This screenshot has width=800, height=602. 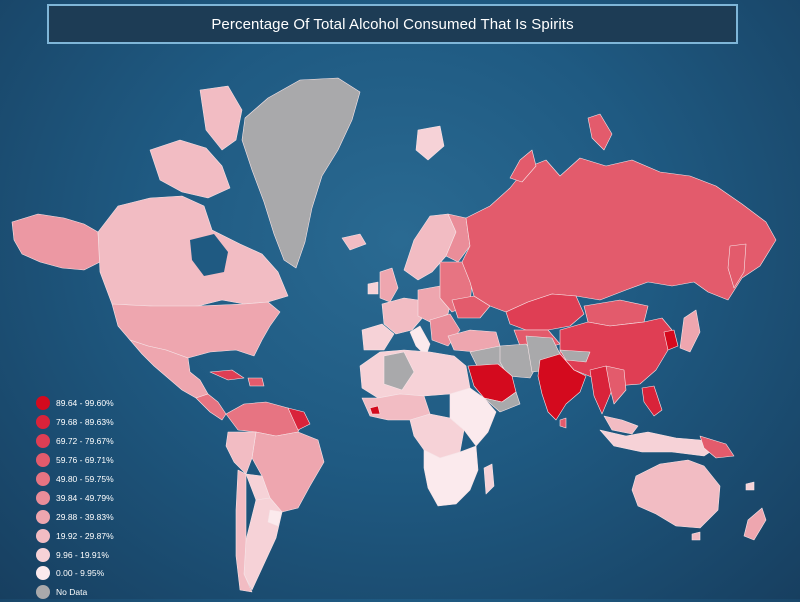 What do you see at coordinates (601, 390) in the screenshot?
I see `region-myanmar-thailand` at bounding box center [601, 390].